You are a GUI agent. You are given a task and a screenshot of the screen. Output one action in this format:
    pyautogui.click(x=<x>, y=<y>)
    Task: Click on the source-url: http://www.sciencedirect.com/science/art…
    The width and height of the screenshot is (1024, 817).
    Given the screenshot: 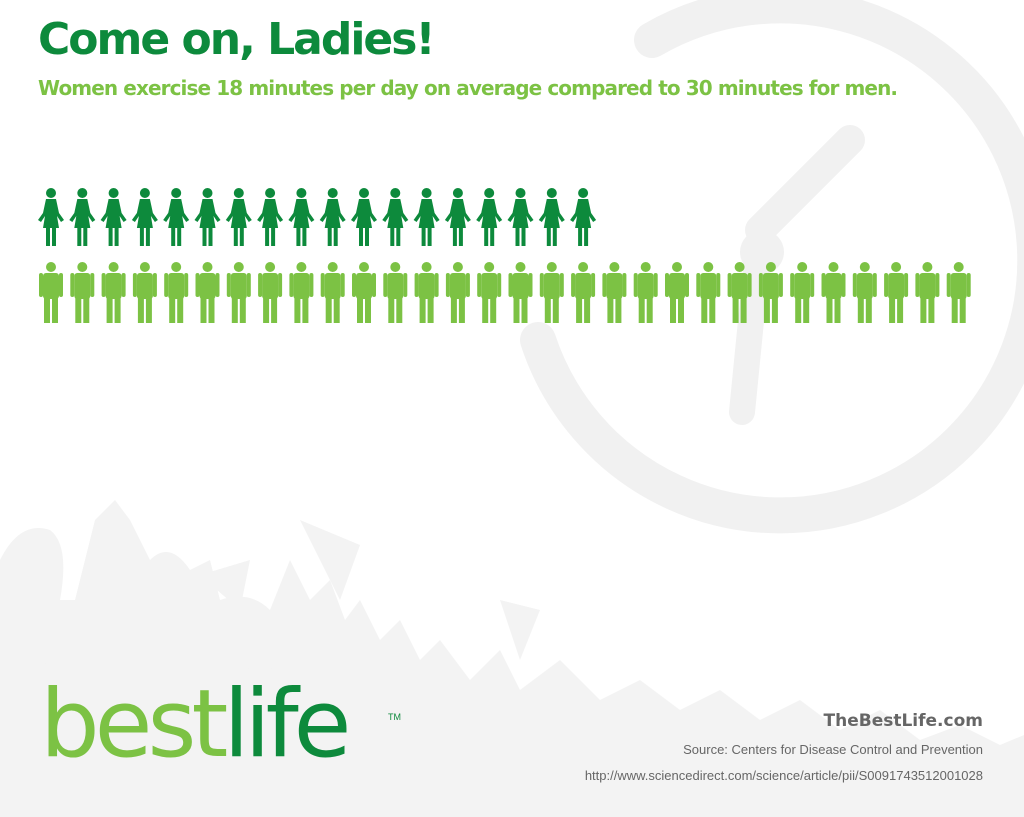 What is the action you would take?
    pyautogui.click(x=783, y=775)
    